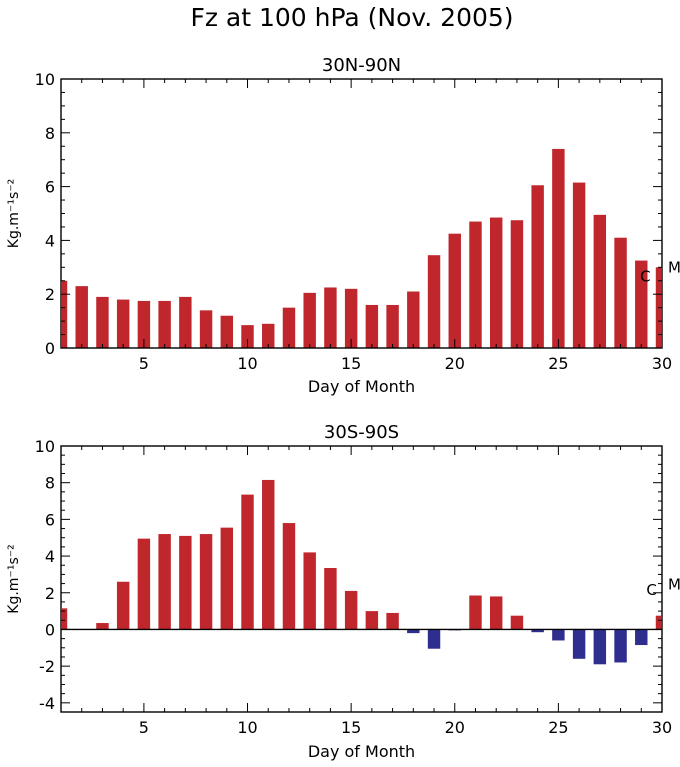 Image resolution: width=680 pixels, height=767 pixels. I want to click on panel-title: 30S-90S, so click(361, 432).